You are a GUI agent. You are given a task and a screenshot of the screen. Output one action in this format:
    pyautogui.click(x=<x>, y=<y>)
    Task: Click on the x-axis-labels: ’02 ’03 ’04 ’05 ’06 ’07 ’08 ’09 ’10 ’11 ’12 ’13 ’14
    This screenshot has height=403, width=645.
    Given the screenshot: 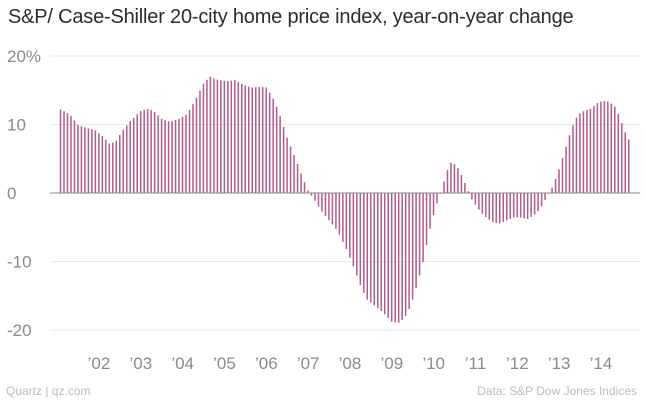 What is the action you would take?
    pyautogui.click(x=350, y=363)
    